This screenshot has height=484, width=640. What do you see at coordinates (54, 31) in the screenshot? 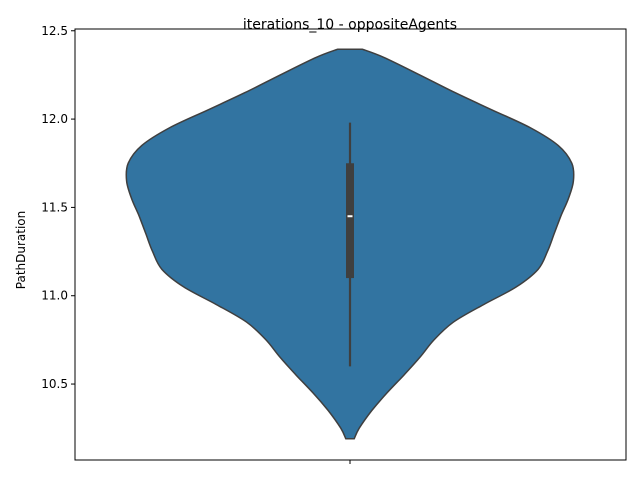
I see `y-tick-label: 12.5` at bounding box center [54, 31].